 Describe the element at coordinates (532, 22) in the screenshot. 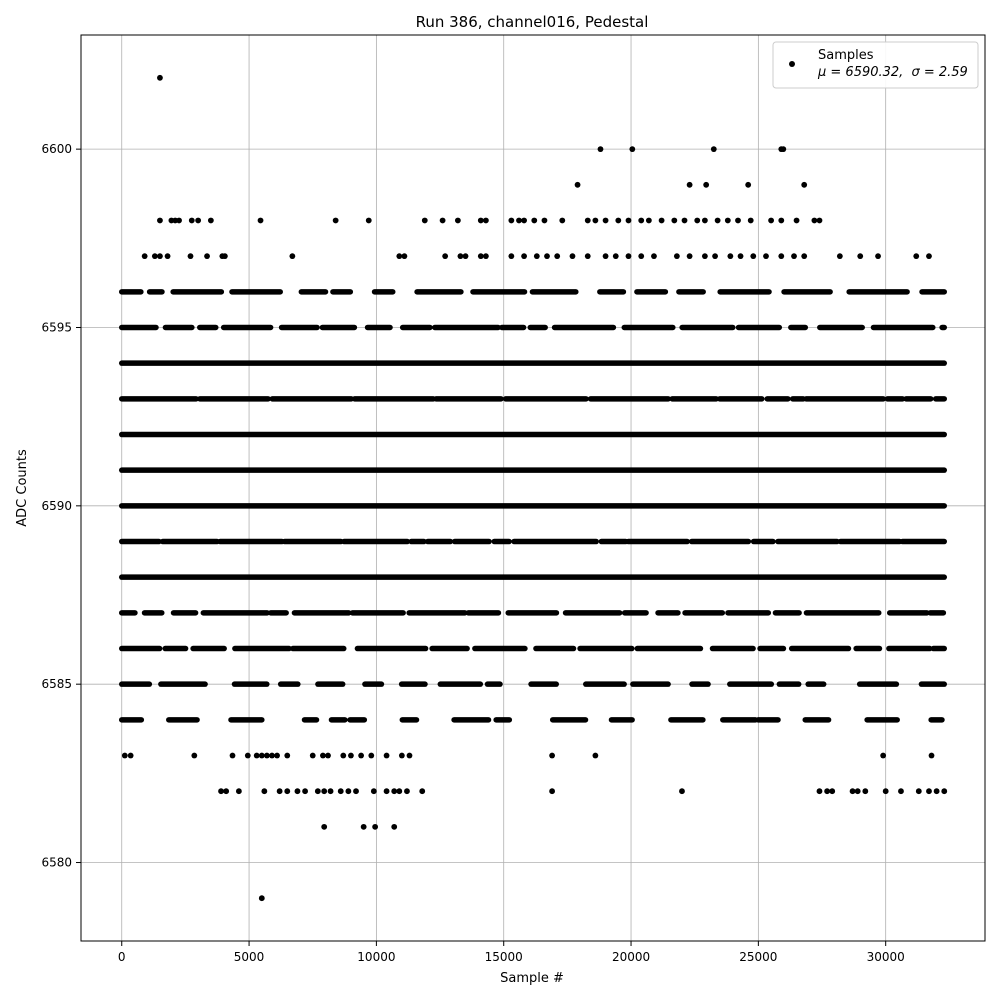

I see `chart-title: Run 386, channel016, Pedestal` at that location.